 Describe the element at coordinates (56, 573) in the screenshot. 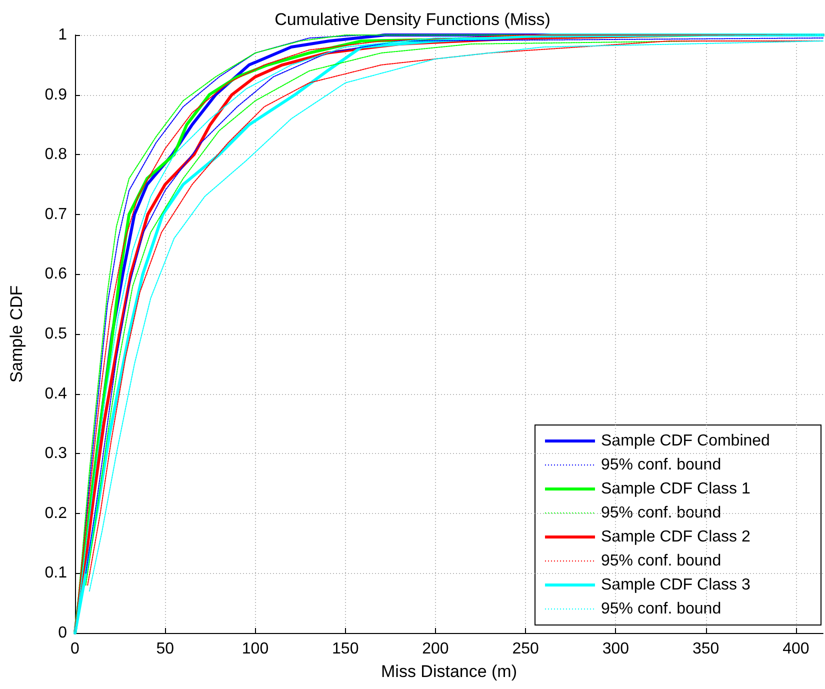

I see `y-tick-label: 0.1` at that location.